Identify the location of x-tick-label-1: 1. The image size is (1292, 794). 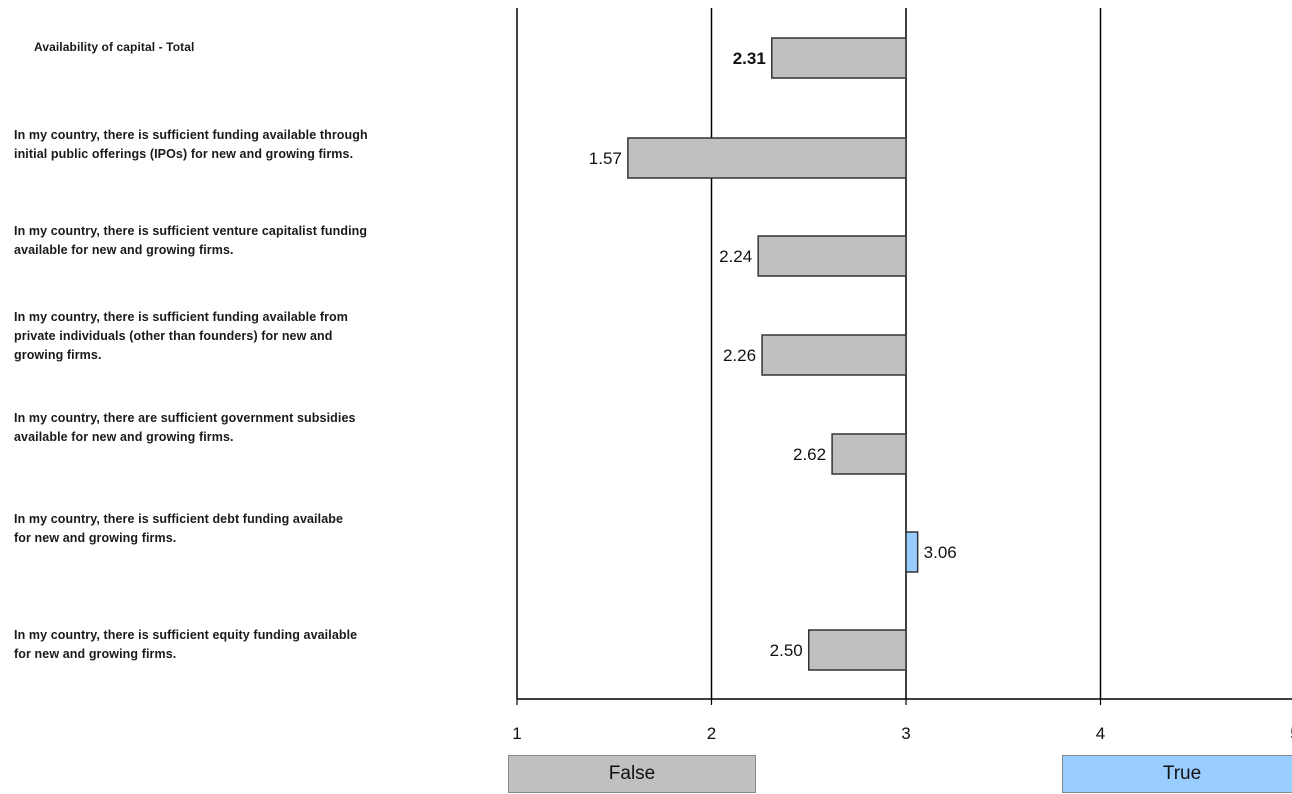
(516, 733).